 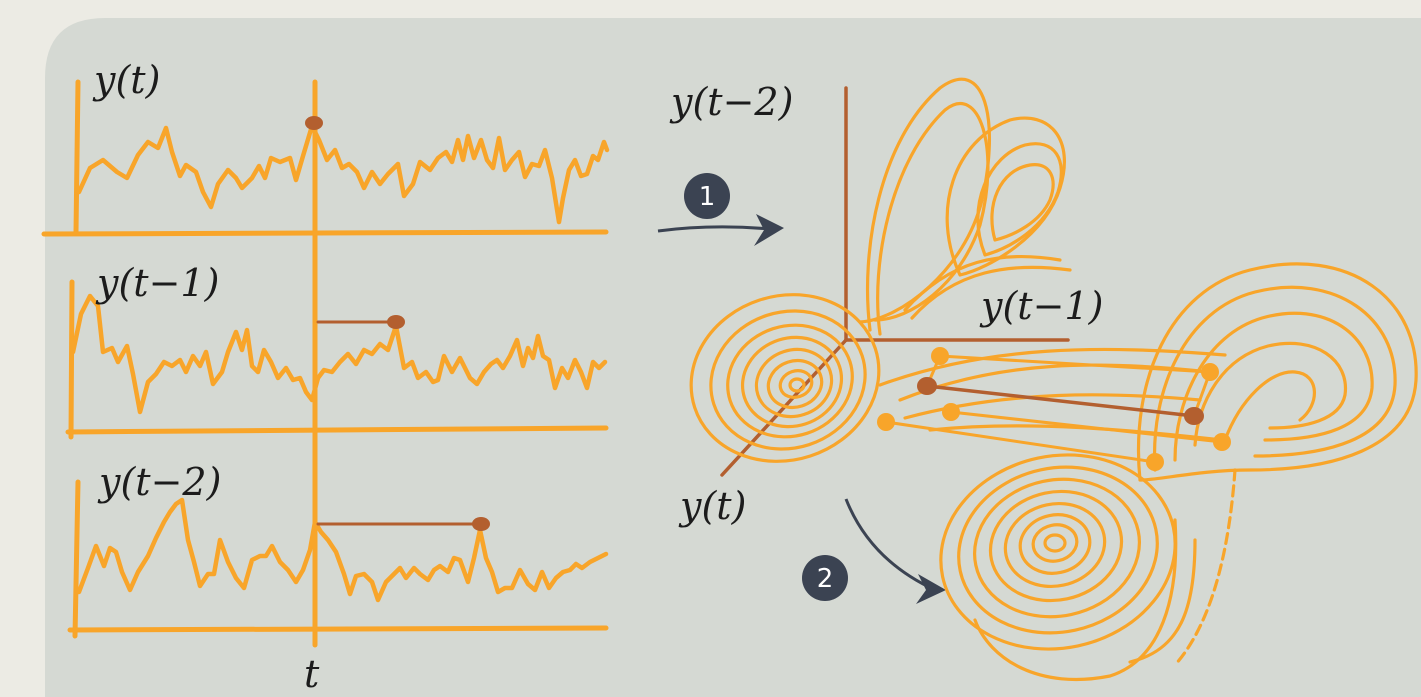 What do you see at coordinates (714, 229) in the screenshot?
I see `step-1-arrow` at bounding box center [714, 229].